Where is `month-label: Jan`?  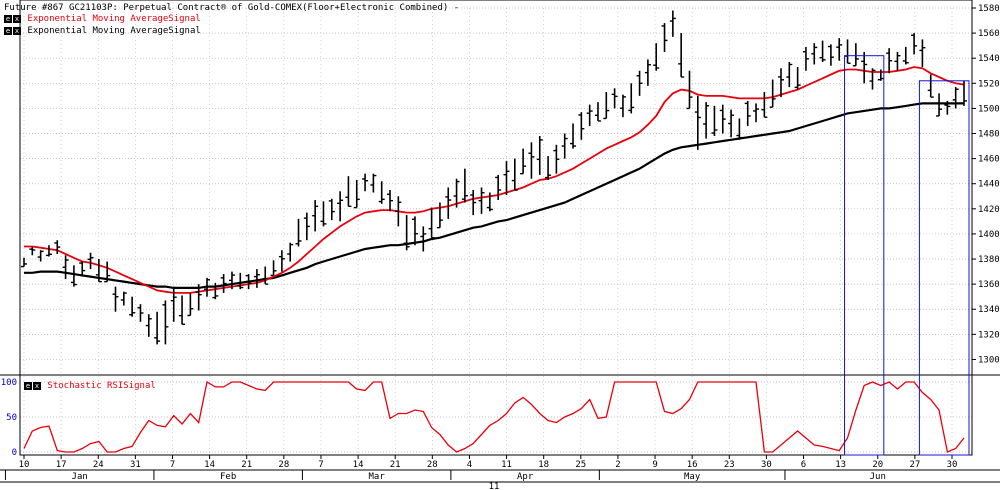
month-label: Jan is located at coordinates (80, 477).